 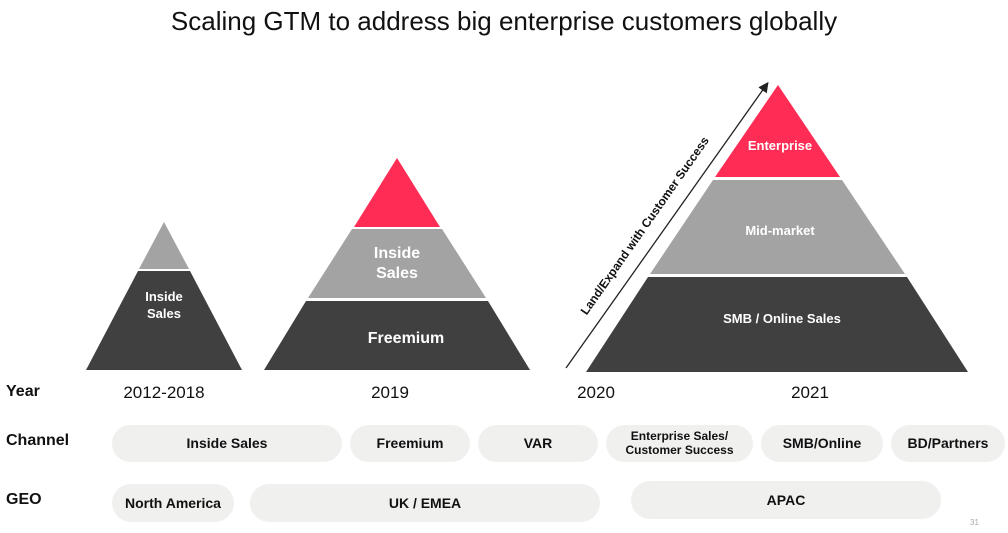 I want to click on year-2012-2018: 2012-2018, so click(x=164, y=392).